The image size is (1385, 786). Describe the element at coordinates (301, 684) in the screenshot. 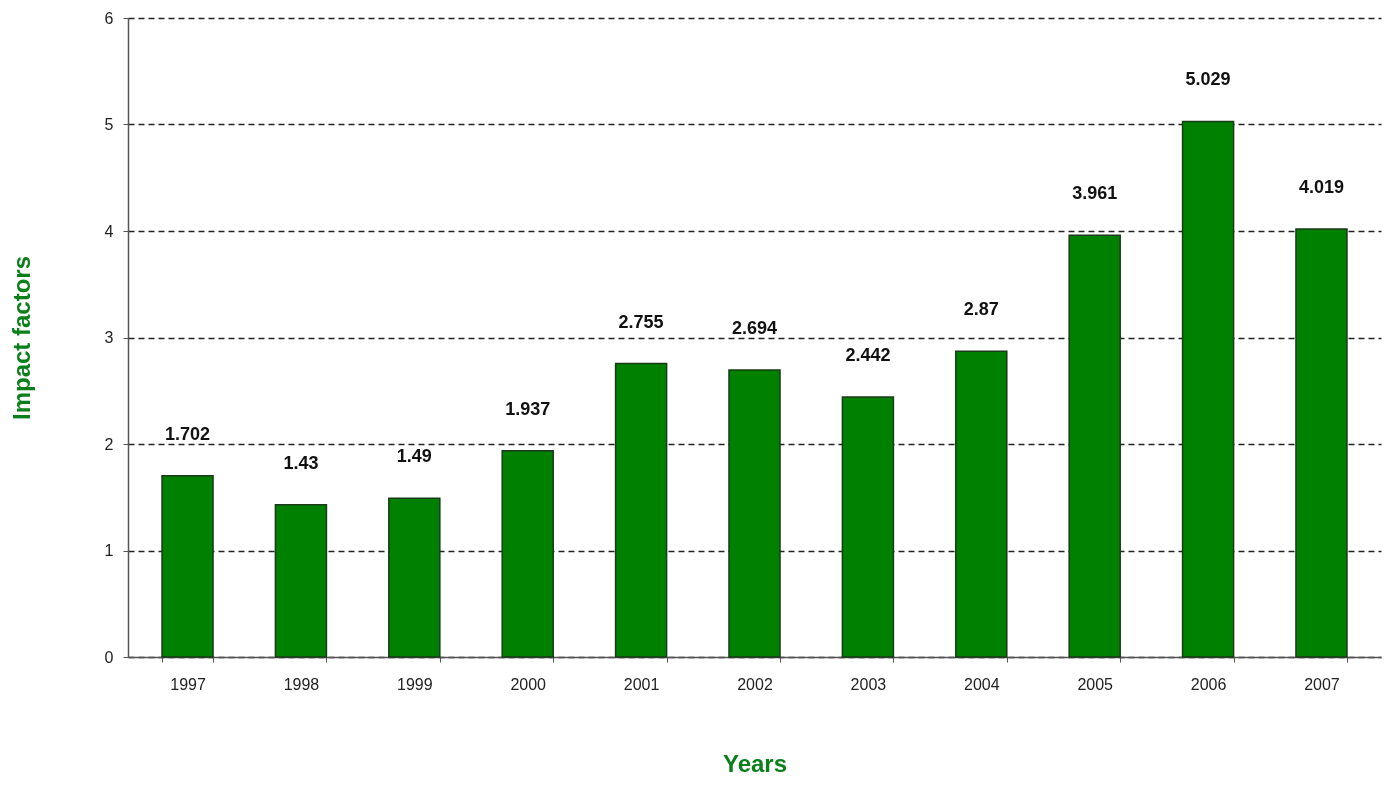

I see `x-tick-label: 1998` at that location.